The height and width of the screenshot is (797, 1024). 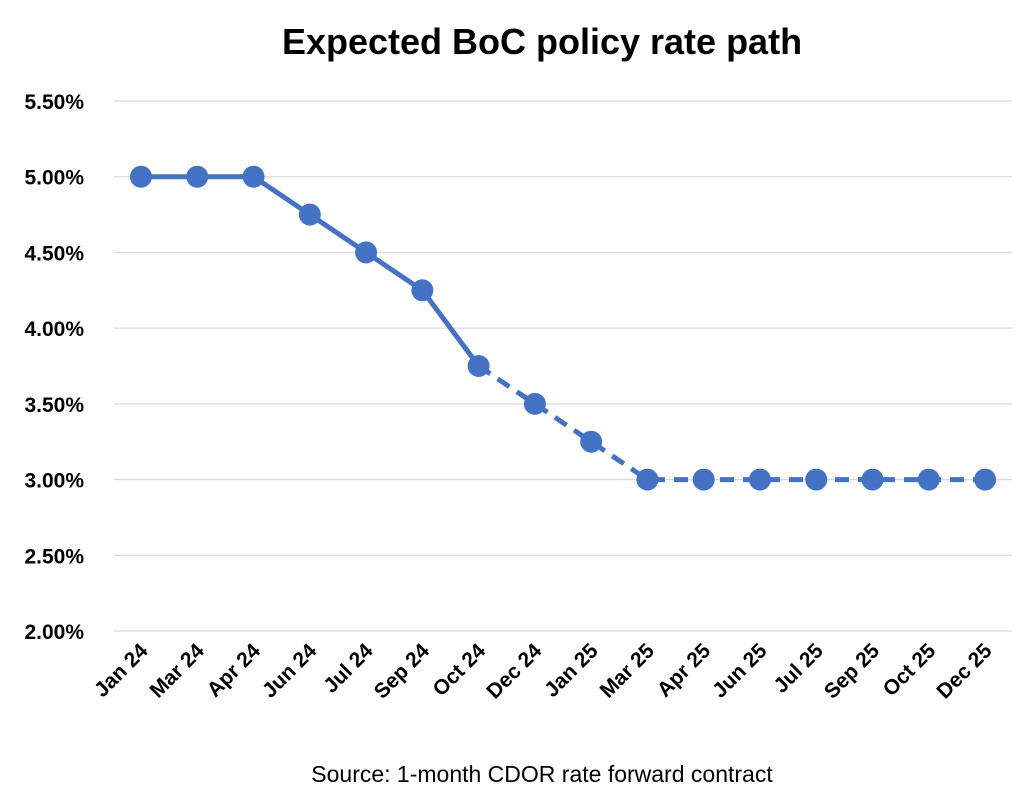 What do you see at coordinates (290, 671) in the screenshot?
I see `x-tick-label: Jun 24` at bounding box center [290, 671].